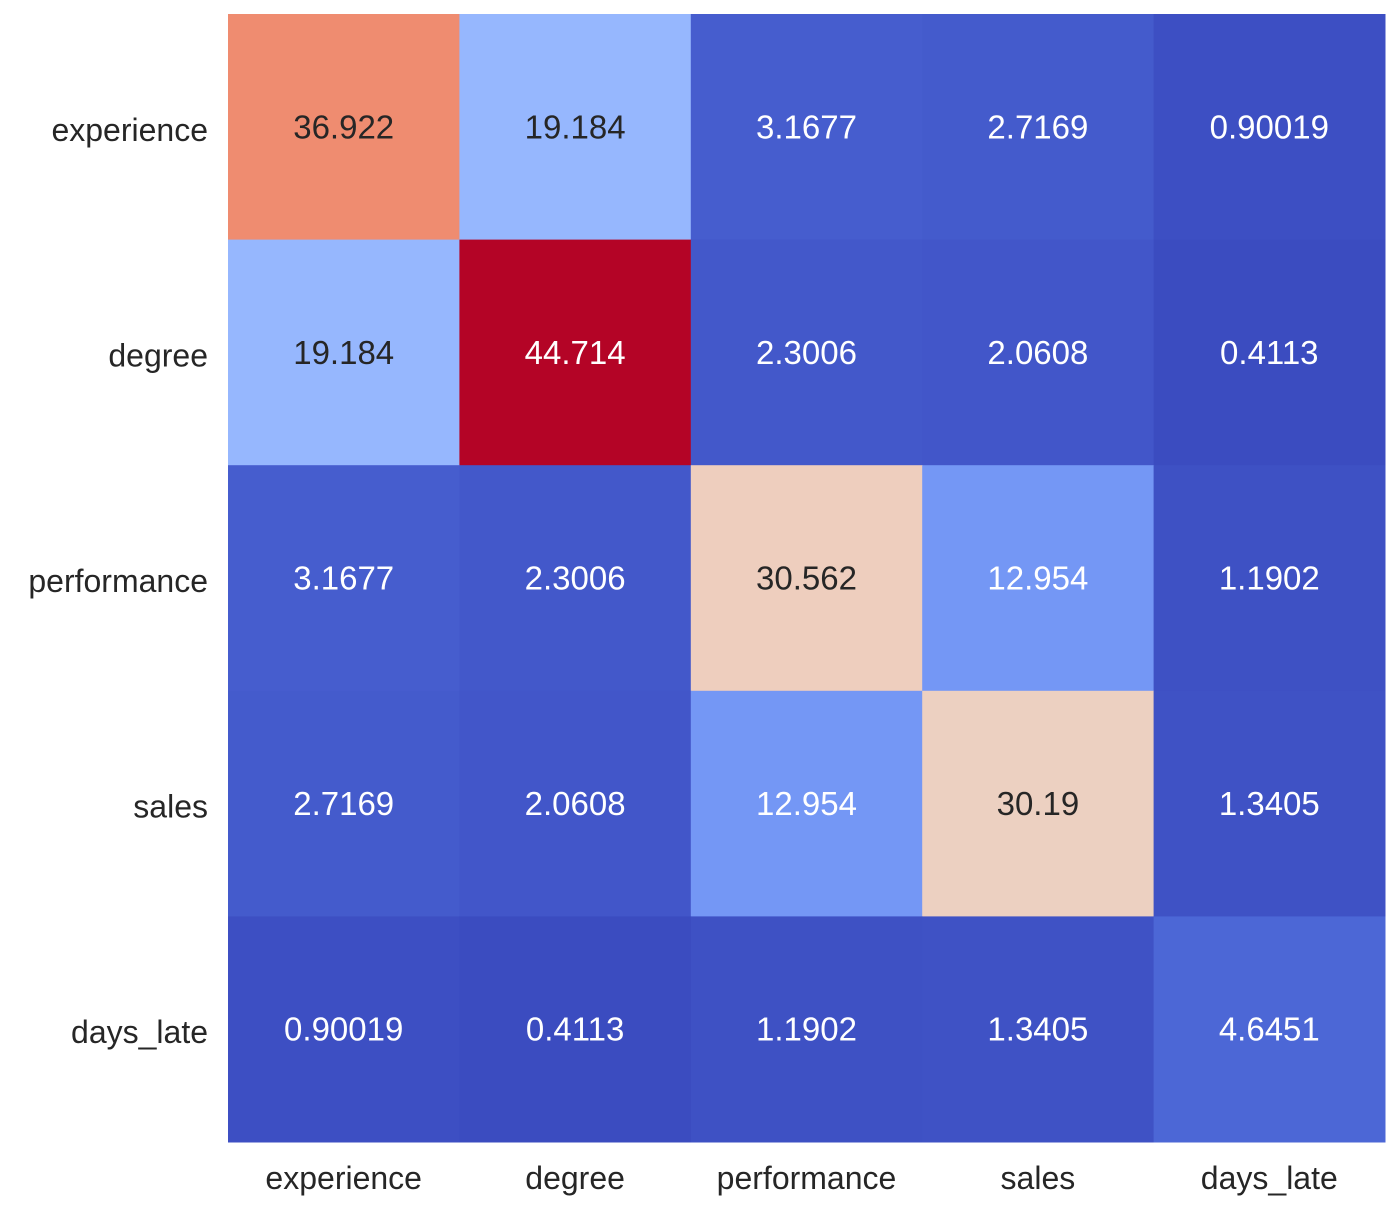 The image size is (1400, 1210). I want to click on heatmap-cell-experience-performance, so click(806, 127).